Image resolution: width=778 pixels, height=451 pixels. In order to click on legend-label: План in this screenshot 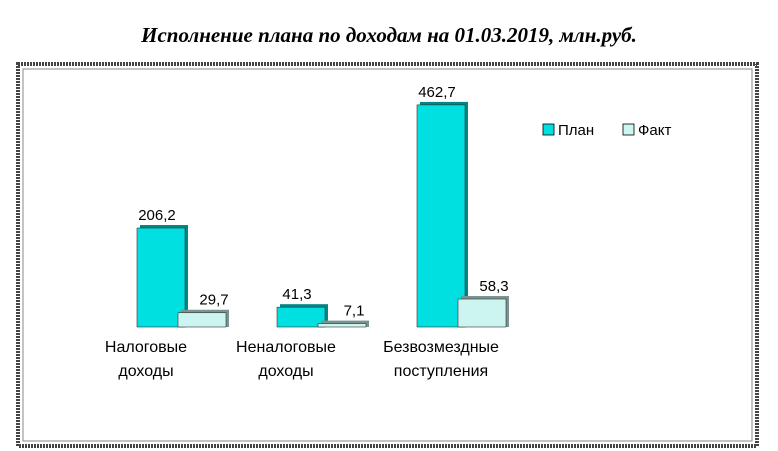, I will do `click(576, 130)`.